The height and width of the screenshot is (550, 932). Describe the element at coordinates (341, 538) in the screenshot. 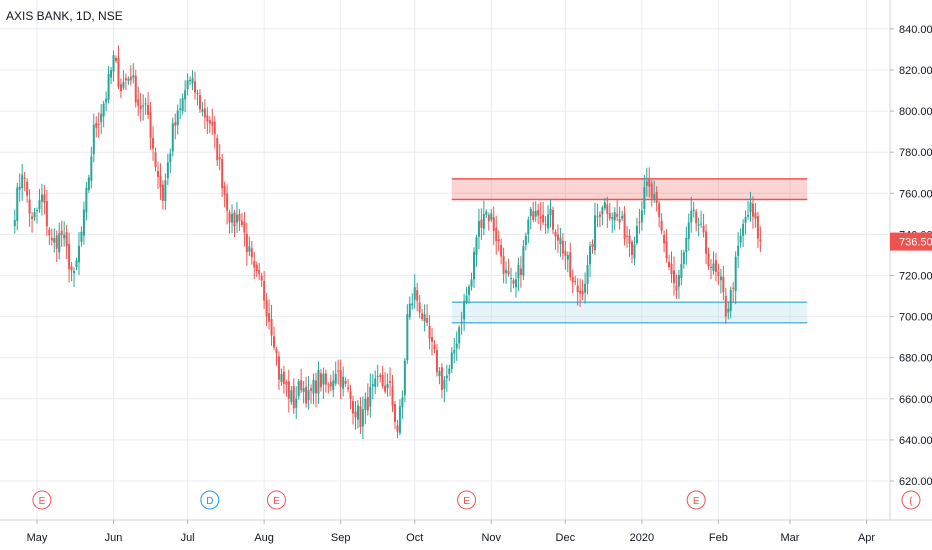

I see `time-tick-label-4: Sep` at that location.